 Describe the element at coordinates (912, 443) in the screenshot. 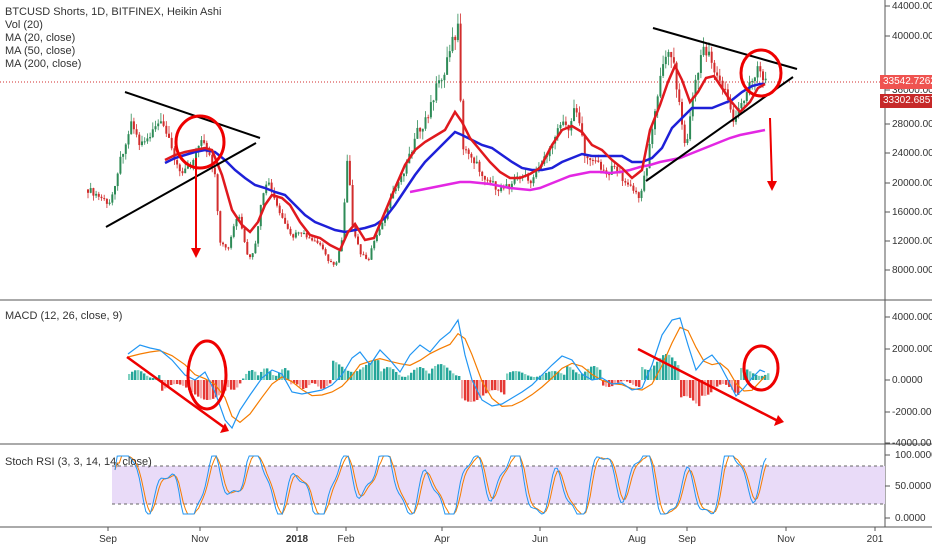

I see `macd-tick-label: -4000.0000` at that location.